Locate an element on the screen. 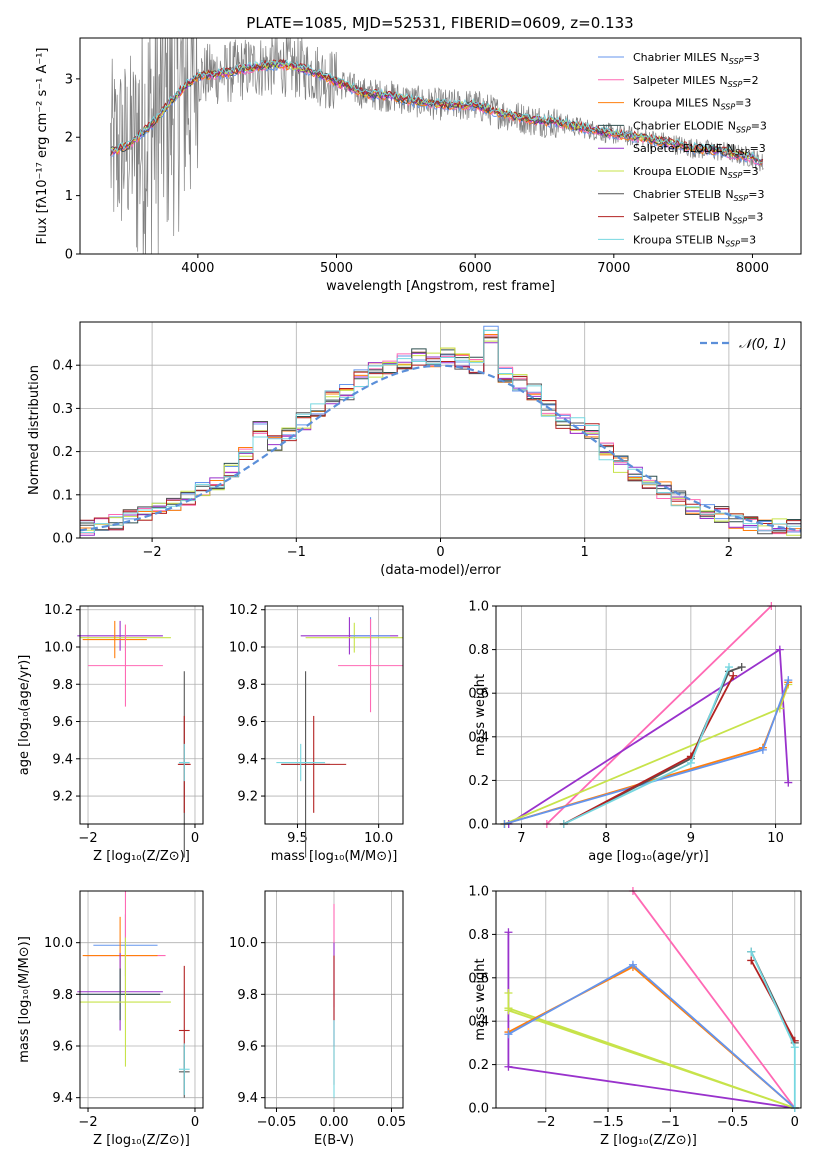 This screenshot has width=819, height=1170. x-tick-label: 10 is located at coordinates (775, 838).